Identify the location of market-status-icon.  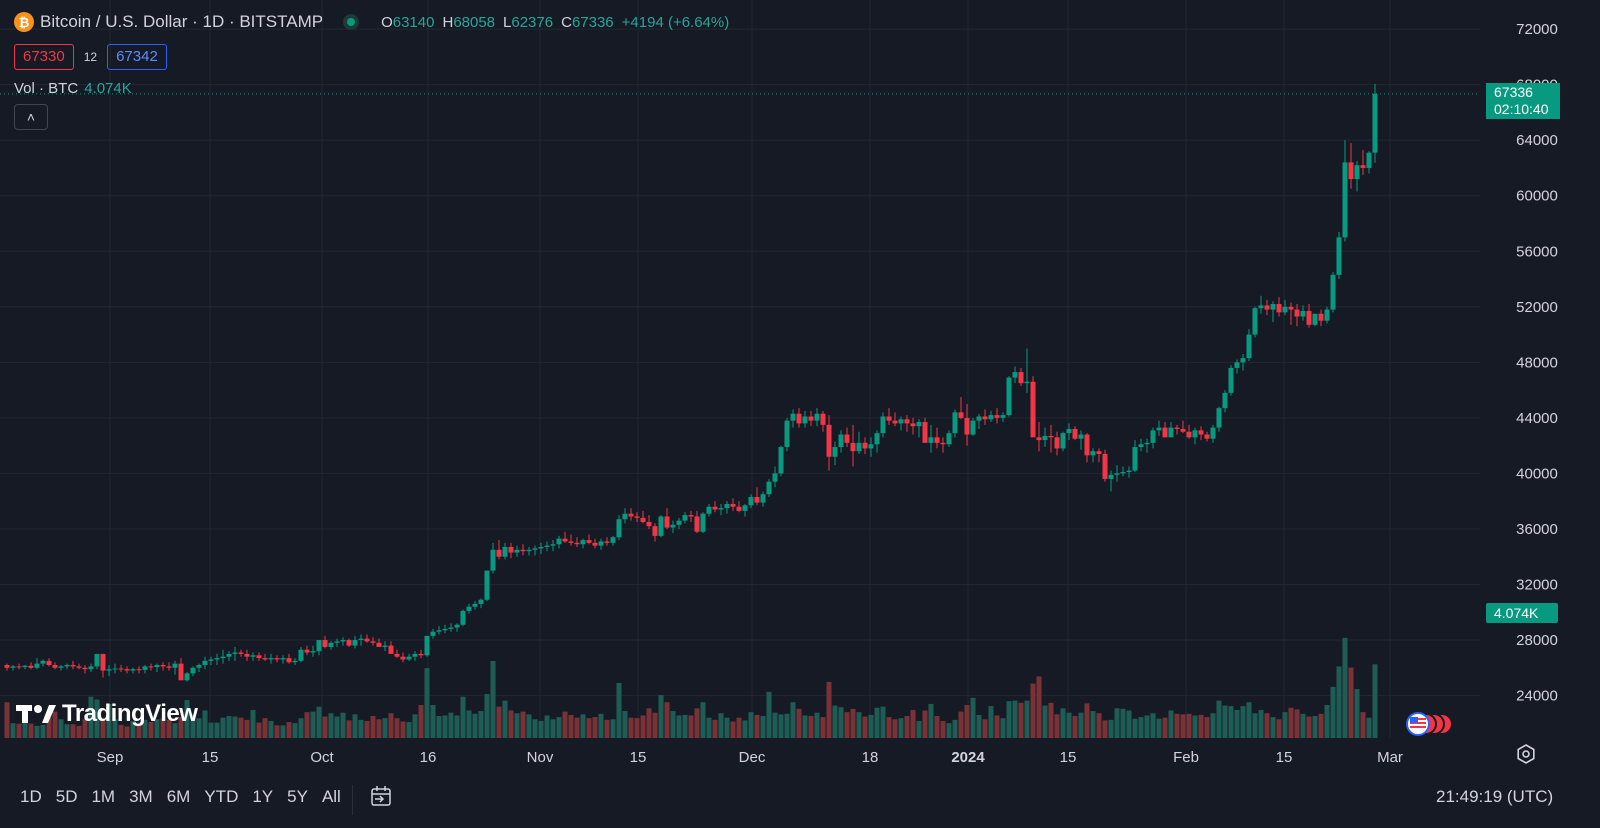
(351, 22).